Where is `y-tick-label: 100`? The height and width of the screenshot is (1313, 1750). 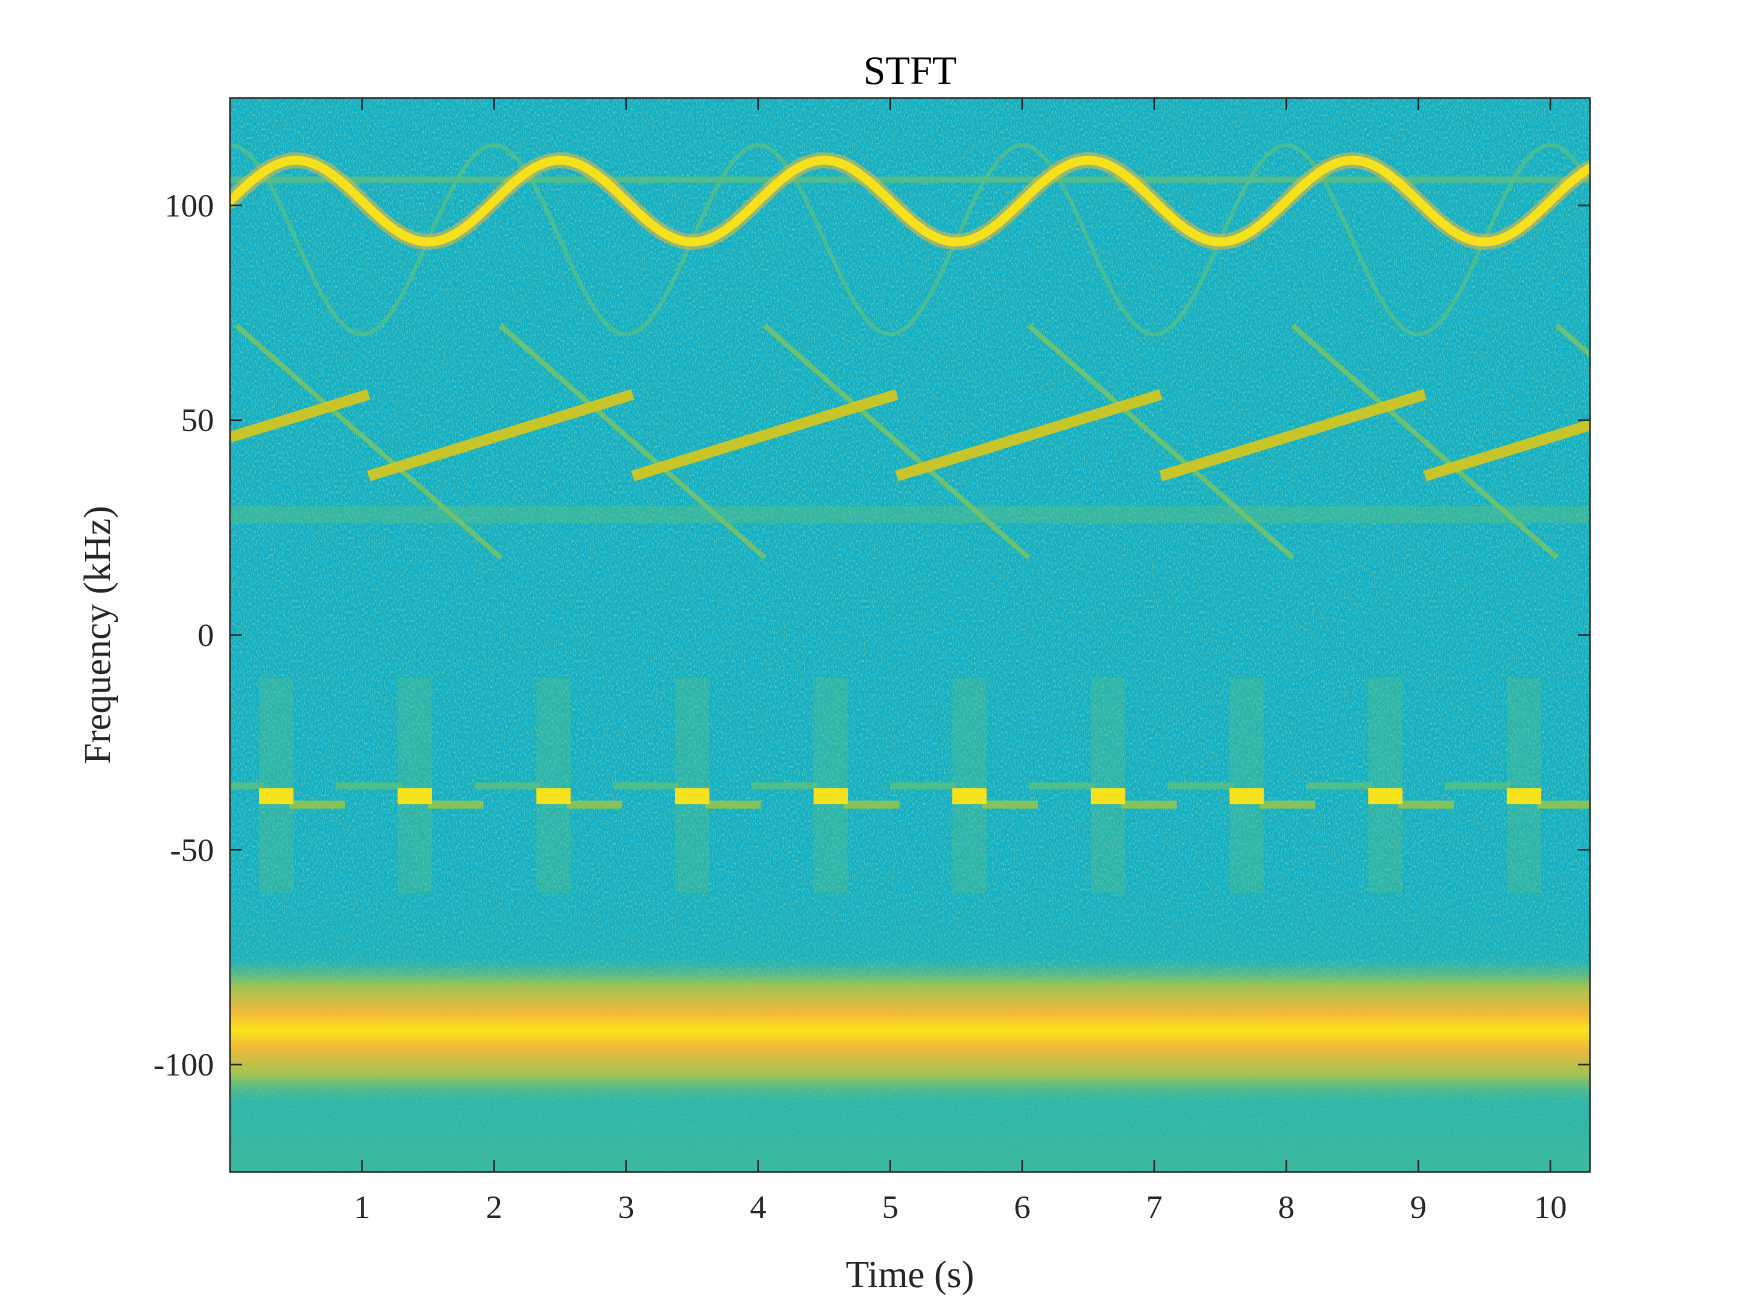
y-tick-label: 100 is located at coordinates (190, 206).